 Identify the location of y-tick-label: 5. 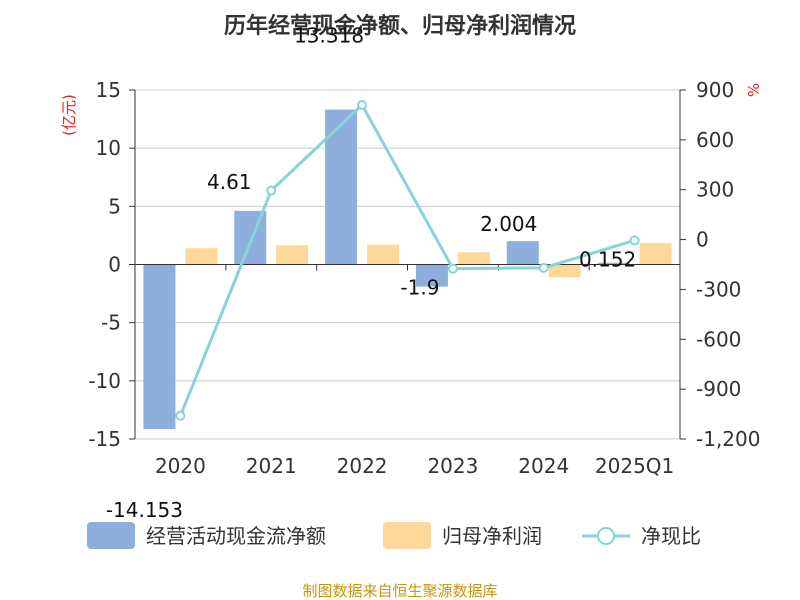
(114, 206).